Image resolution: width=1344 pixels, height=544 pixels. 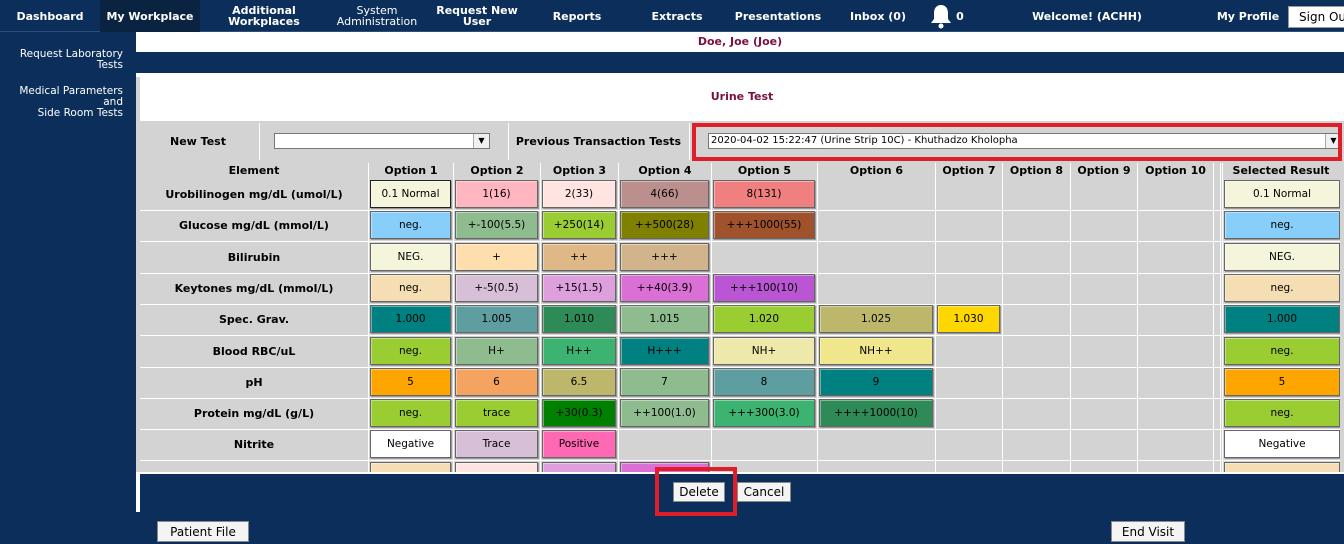 What do you see at coordinates (80, 113) in the screenshot?
I see `sidebar-medical-line2: Side Room Tests` at bounding box center [80, 113].